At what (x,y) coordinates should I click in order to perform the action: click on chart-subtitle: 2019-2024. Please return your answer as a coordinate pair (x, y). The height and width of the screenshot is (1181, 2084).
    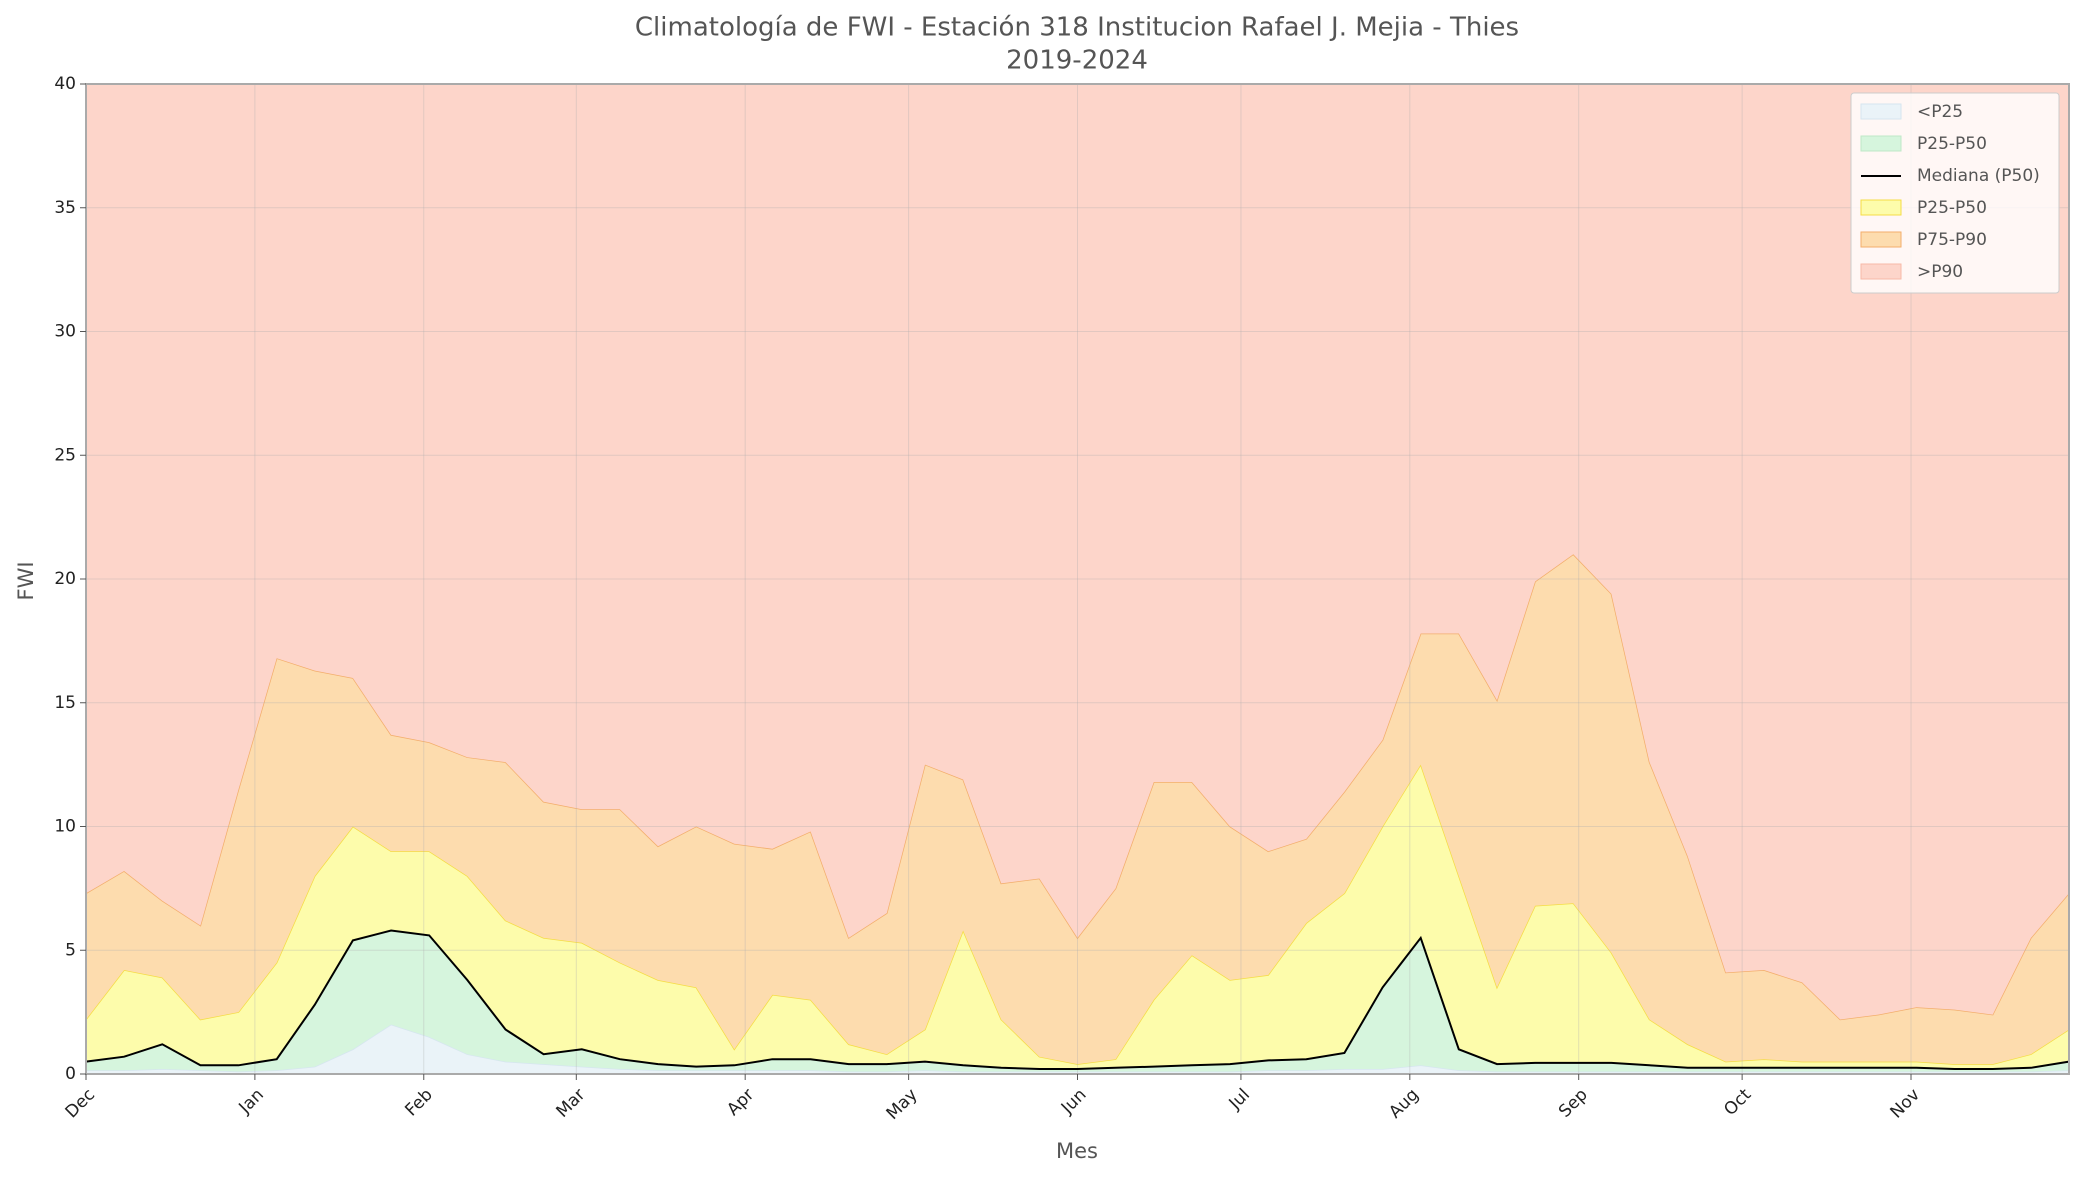
    Looking at the image, I should click on (1077, 61).